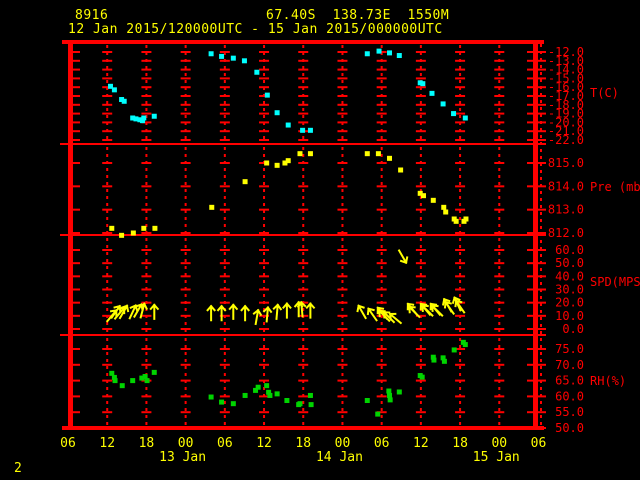 The width and height of the screenshot is (640, 480). I want to click on y-tick-label: -14.0, so click(566, 70).